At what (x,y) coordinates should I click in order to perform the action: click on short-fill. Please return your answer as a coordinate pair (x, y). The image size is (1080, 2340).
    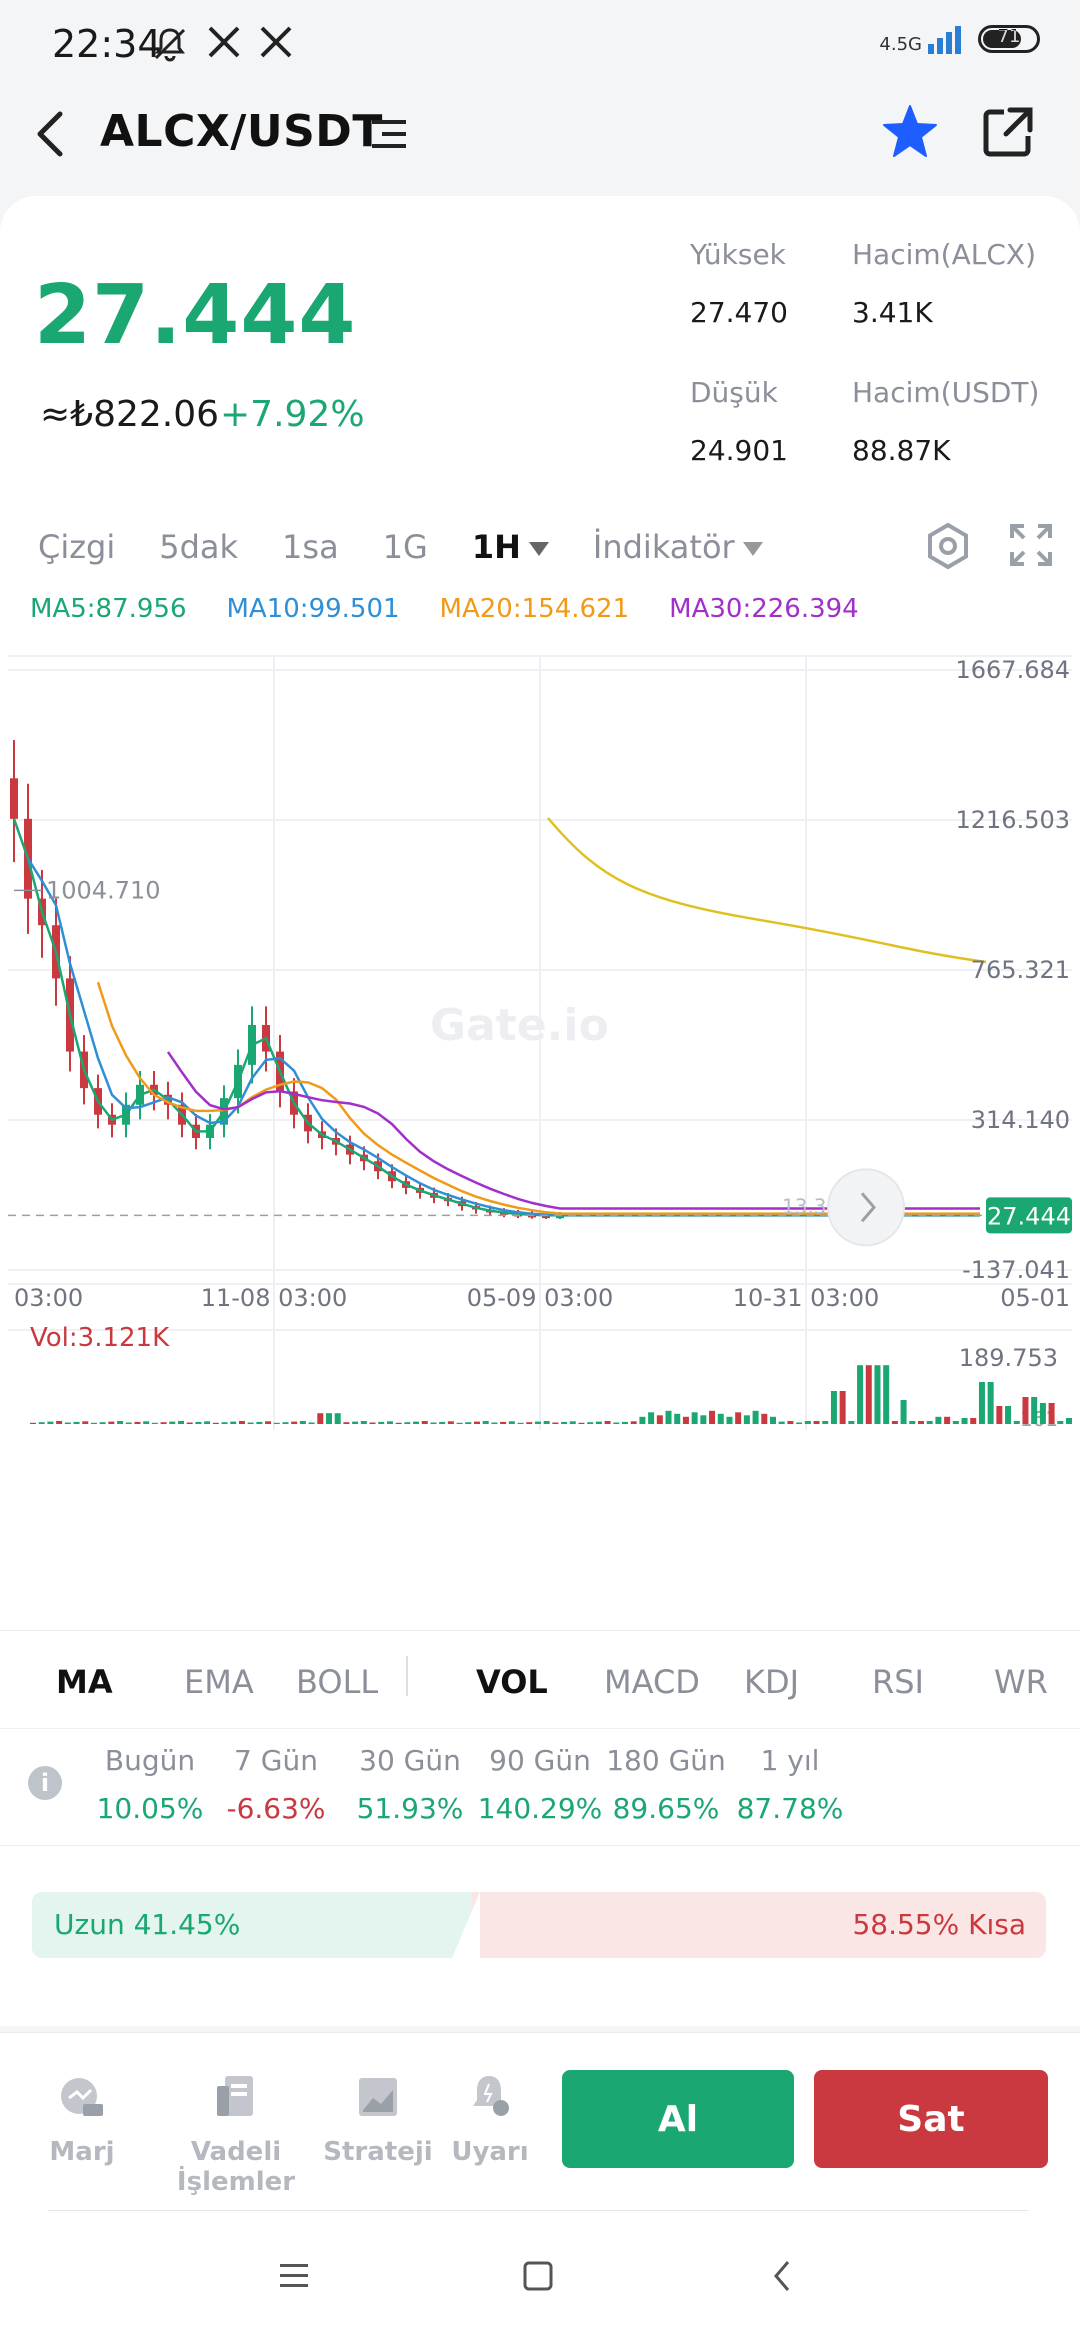
    Looking at the image, I should click on (759, 1925).